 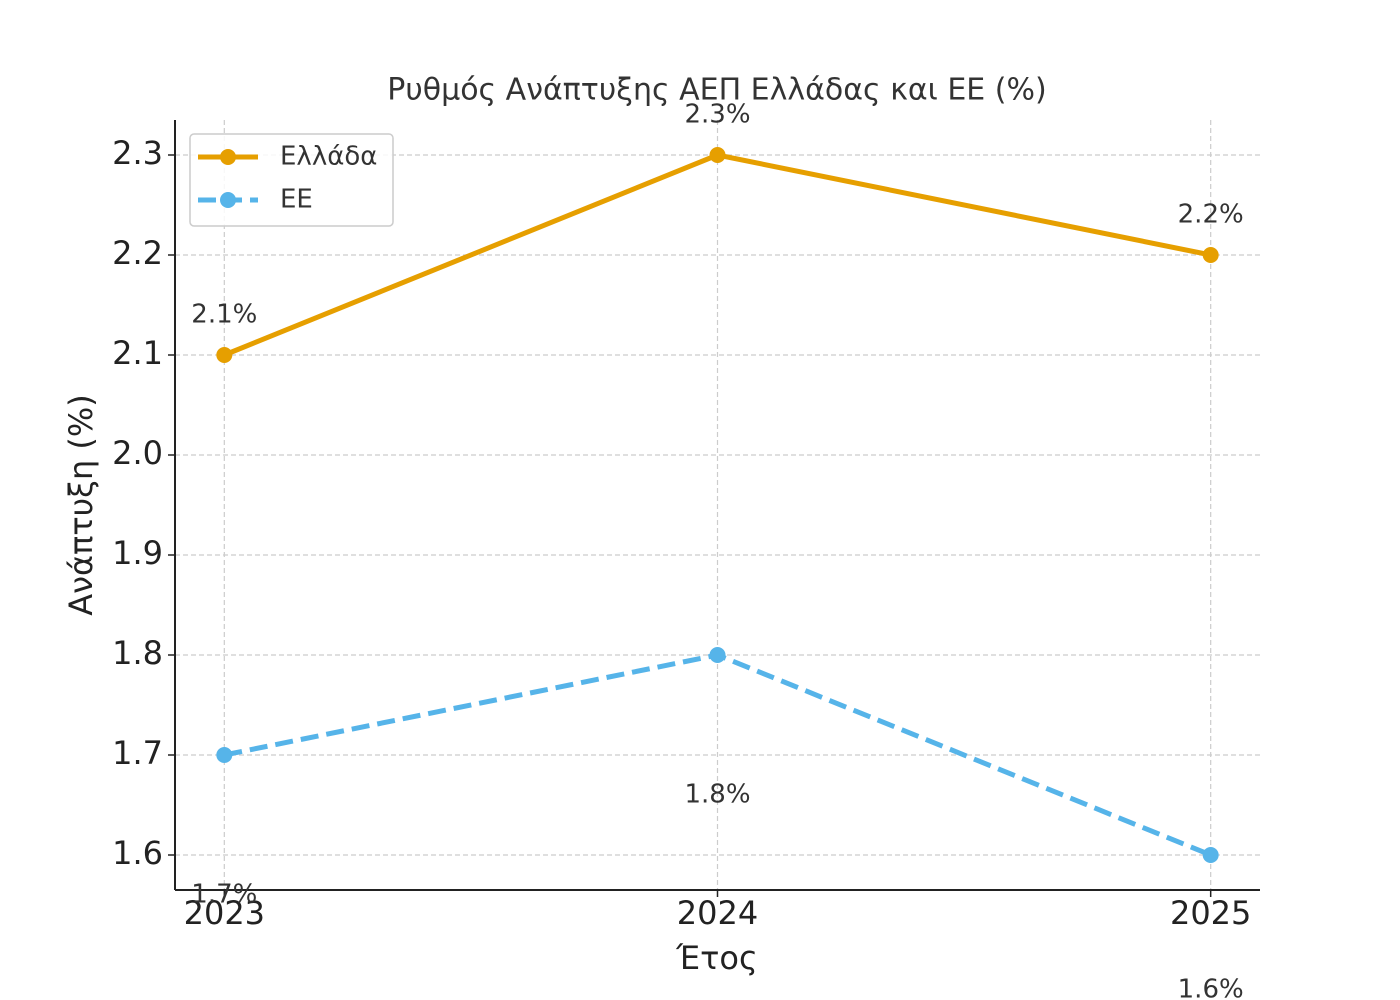 I want to click on value-label: 1.7%, so click(x=224, y=895).